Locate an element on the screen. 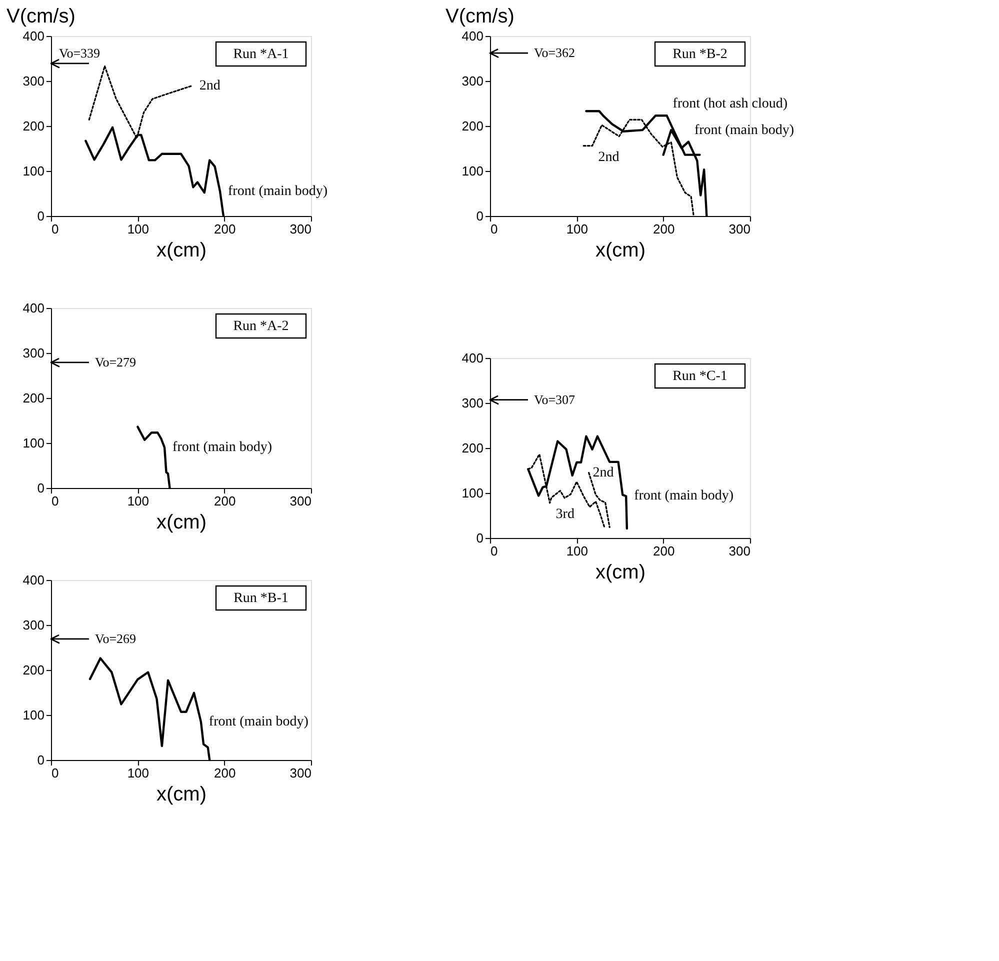 The width and height of the screenshot is (999, 961). annotation: Run *A-1 is located at coordinates (261, 54).